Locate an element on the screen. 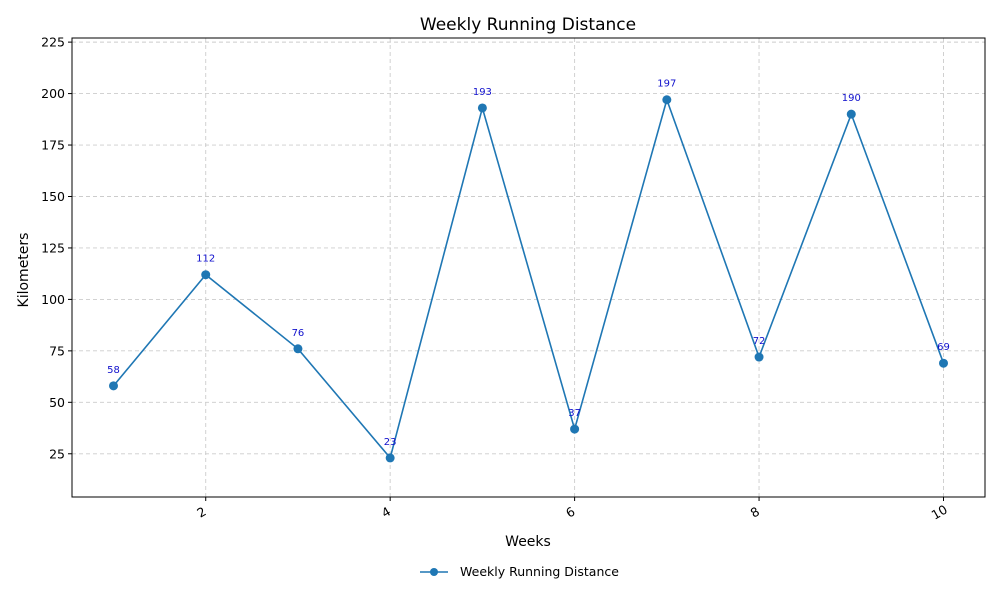 This screenshot has width=1000, height=600. y-axis-label: Kilometers is located at coordinates (24, 270).